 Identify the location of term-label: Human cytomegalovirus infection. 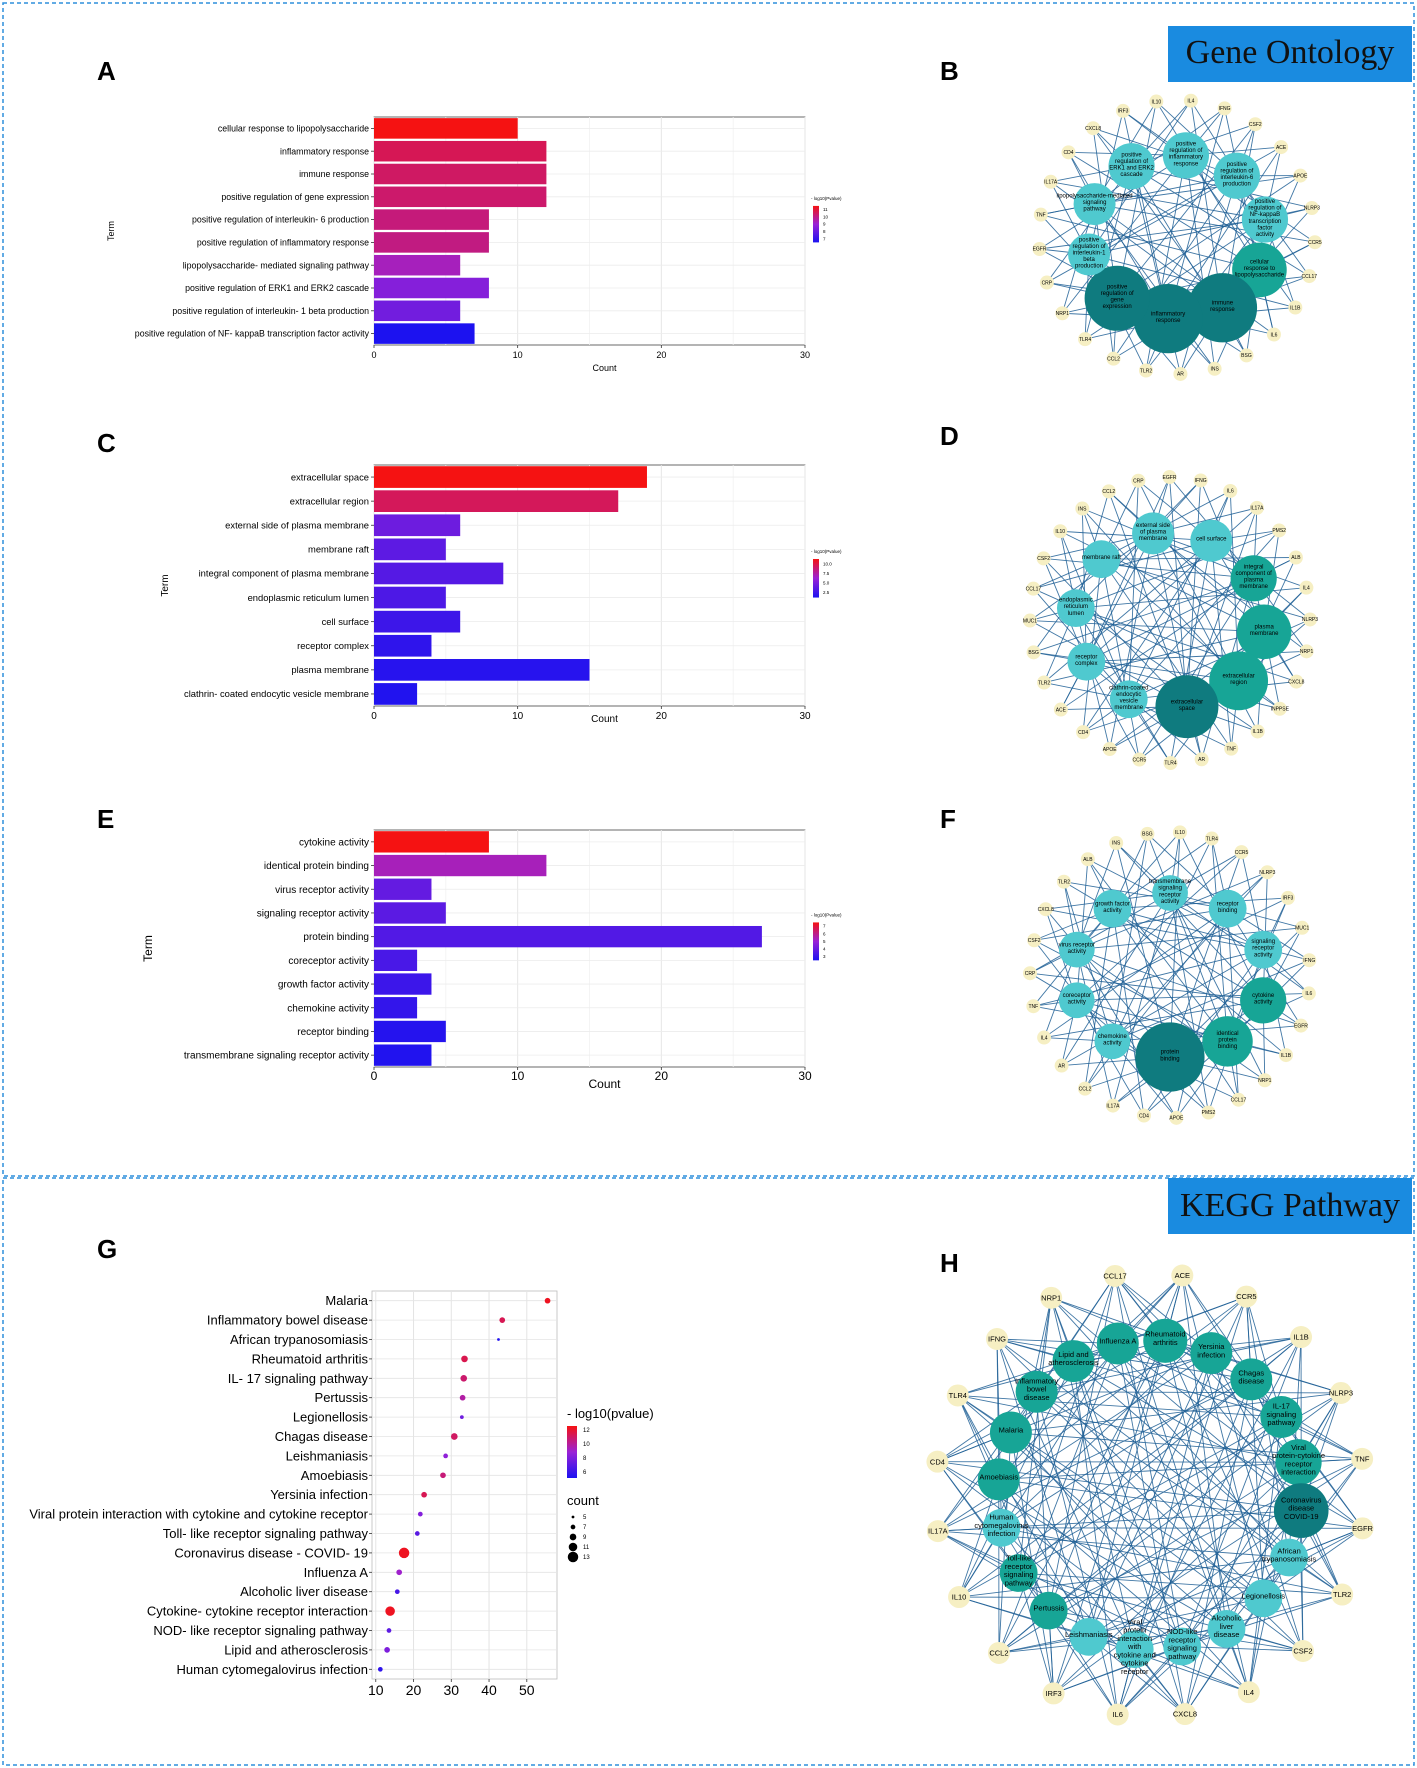
(1001, 1526).